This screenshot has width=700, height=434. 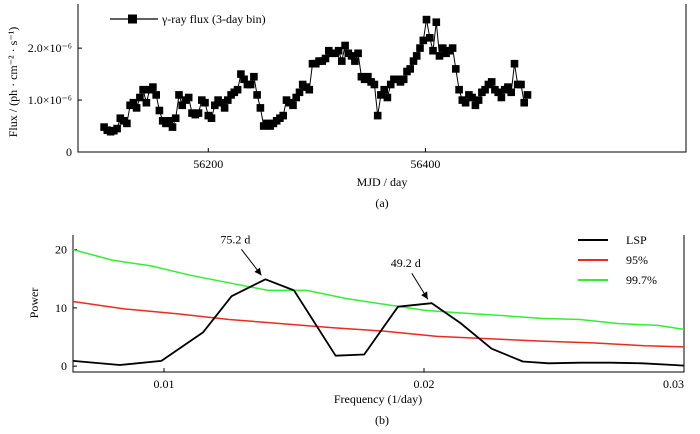 I want to click on panel-a-label: (a), so click(x=381, y=203).